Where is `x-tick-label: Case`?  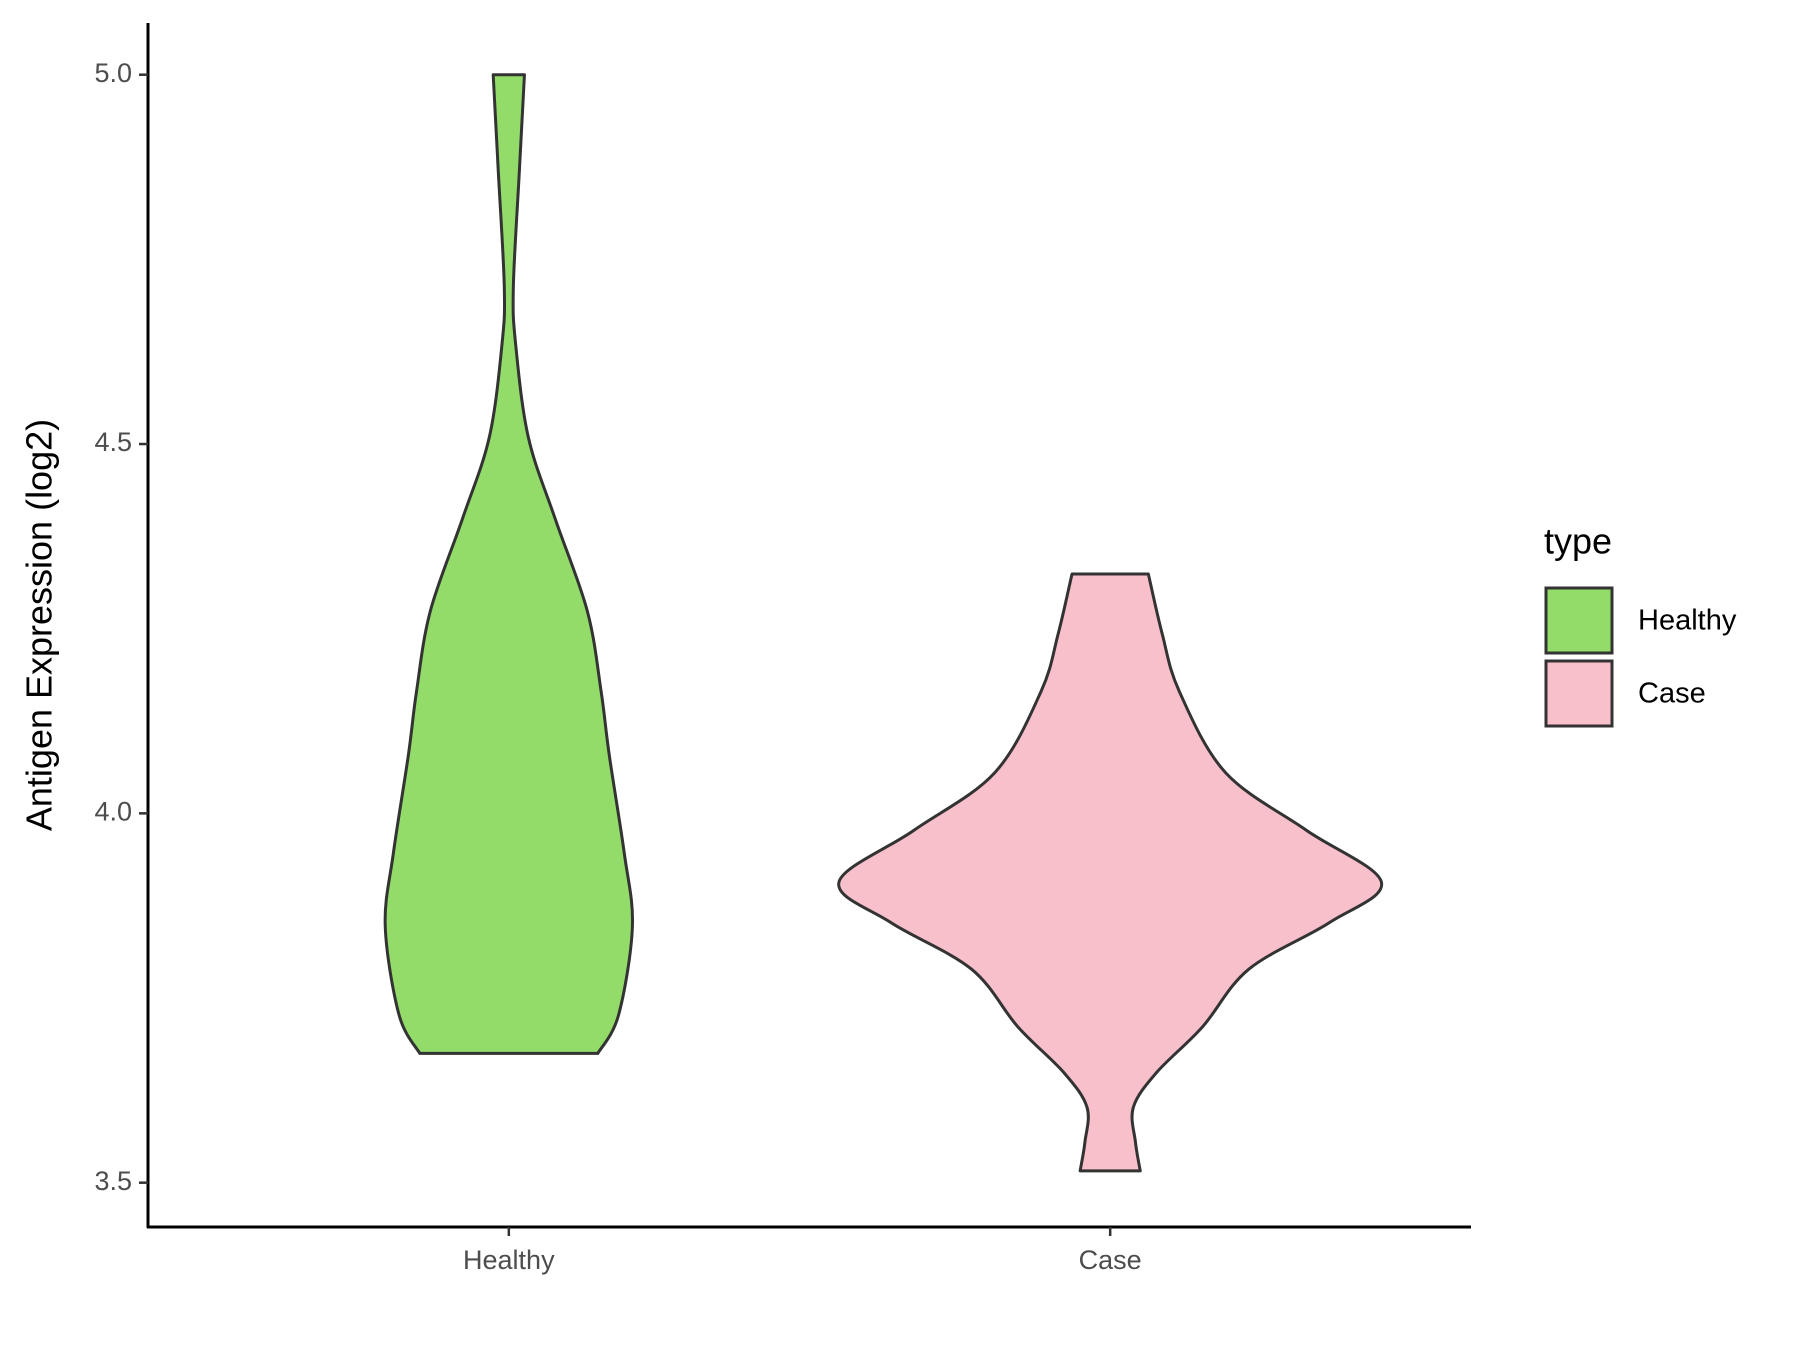
x-tick-label: Case is located at coordinates (1110, 1260).